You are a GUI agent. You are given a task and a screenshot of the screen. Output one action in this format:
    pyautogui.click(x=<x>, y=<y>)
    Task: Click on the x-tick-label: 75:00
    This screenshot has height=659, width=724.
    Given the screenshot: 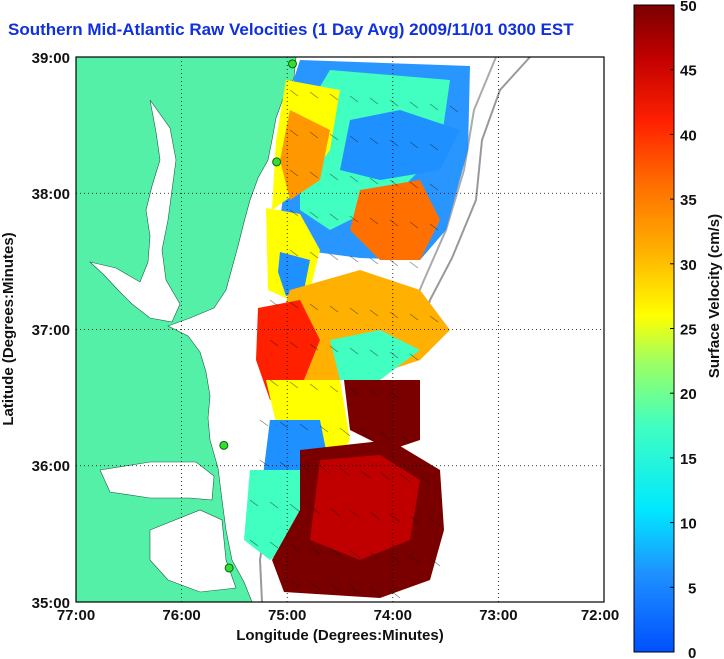 What is the action you would take?
    pyautogui.click(x=287, y=615)
    